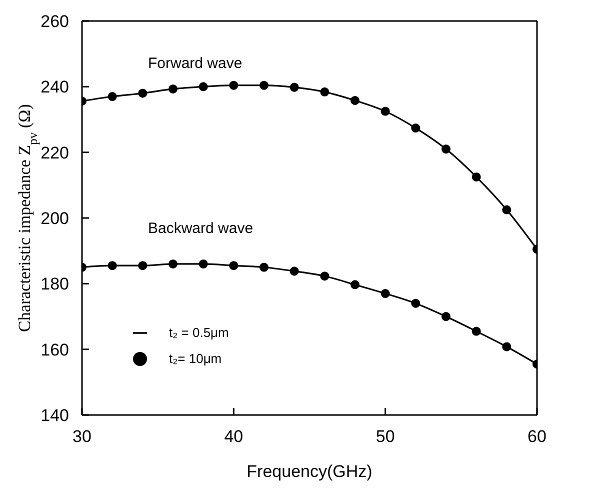  I want to click on annotation: Forward wave, so click(195, 63).